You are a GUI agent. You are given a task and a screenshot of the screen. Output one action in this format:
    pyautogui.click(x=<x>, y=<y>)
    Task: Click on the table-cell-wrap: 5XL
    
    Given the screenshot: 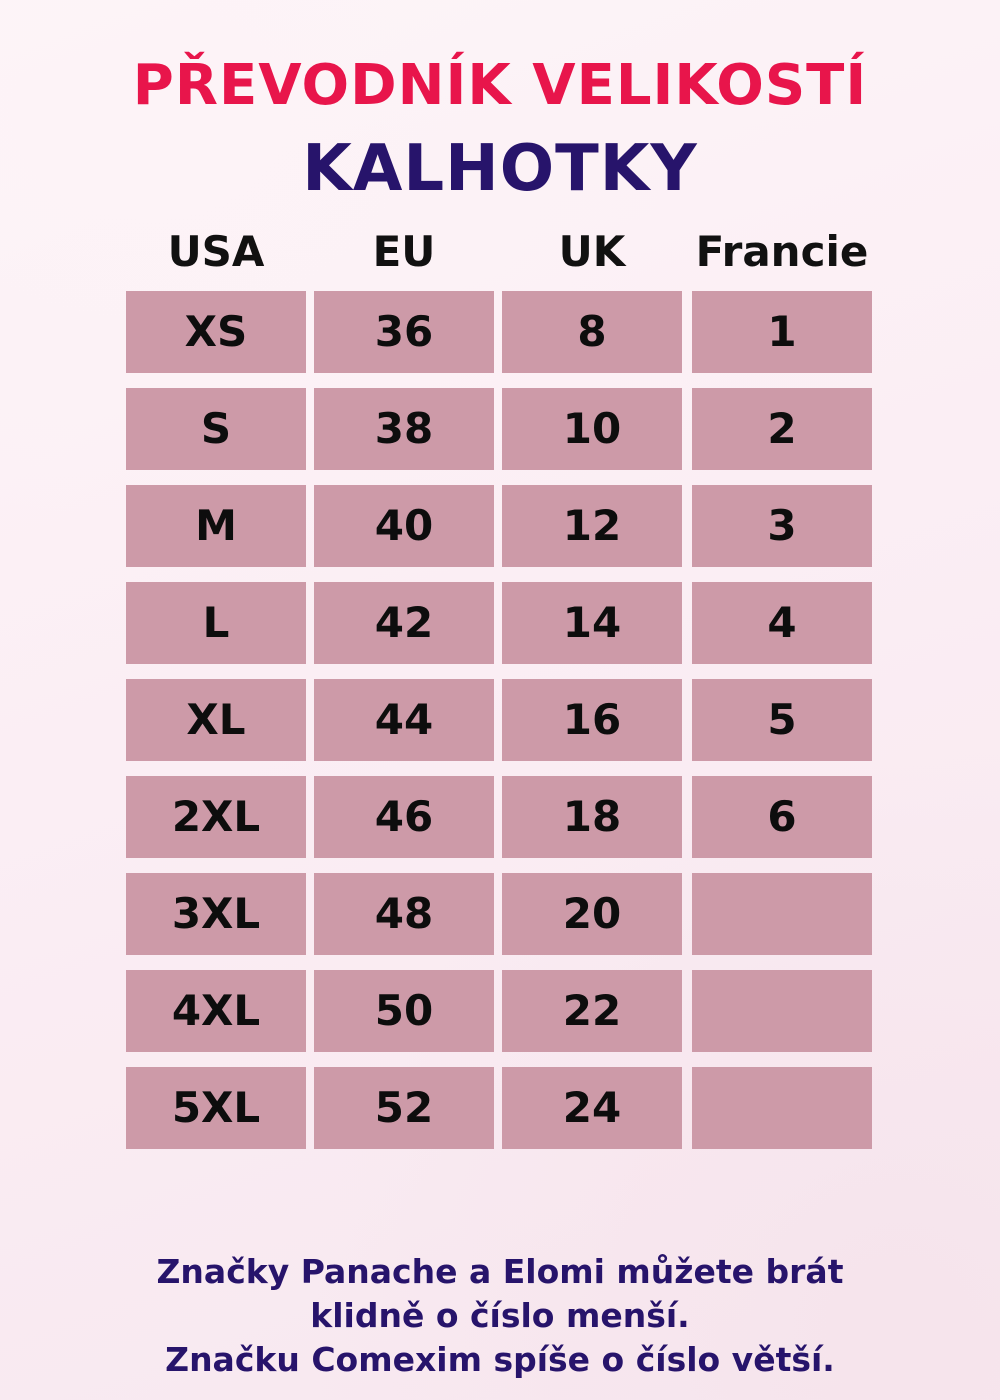 What is the action you would take?
    pyautogui.click(x=216, y=1108)
    